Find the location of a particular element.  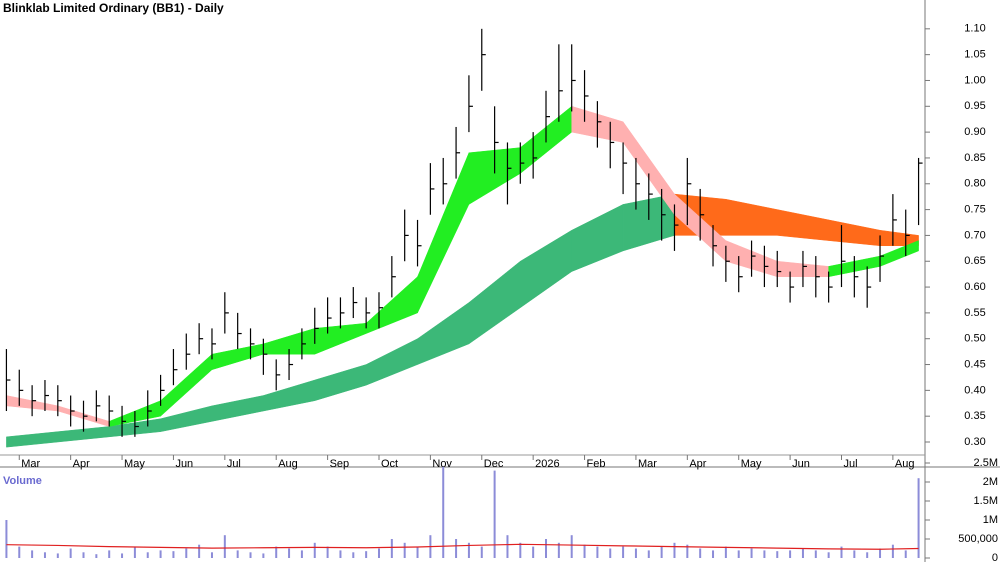

y-tick-label: 0.90 is located at coordinates (974, 132).